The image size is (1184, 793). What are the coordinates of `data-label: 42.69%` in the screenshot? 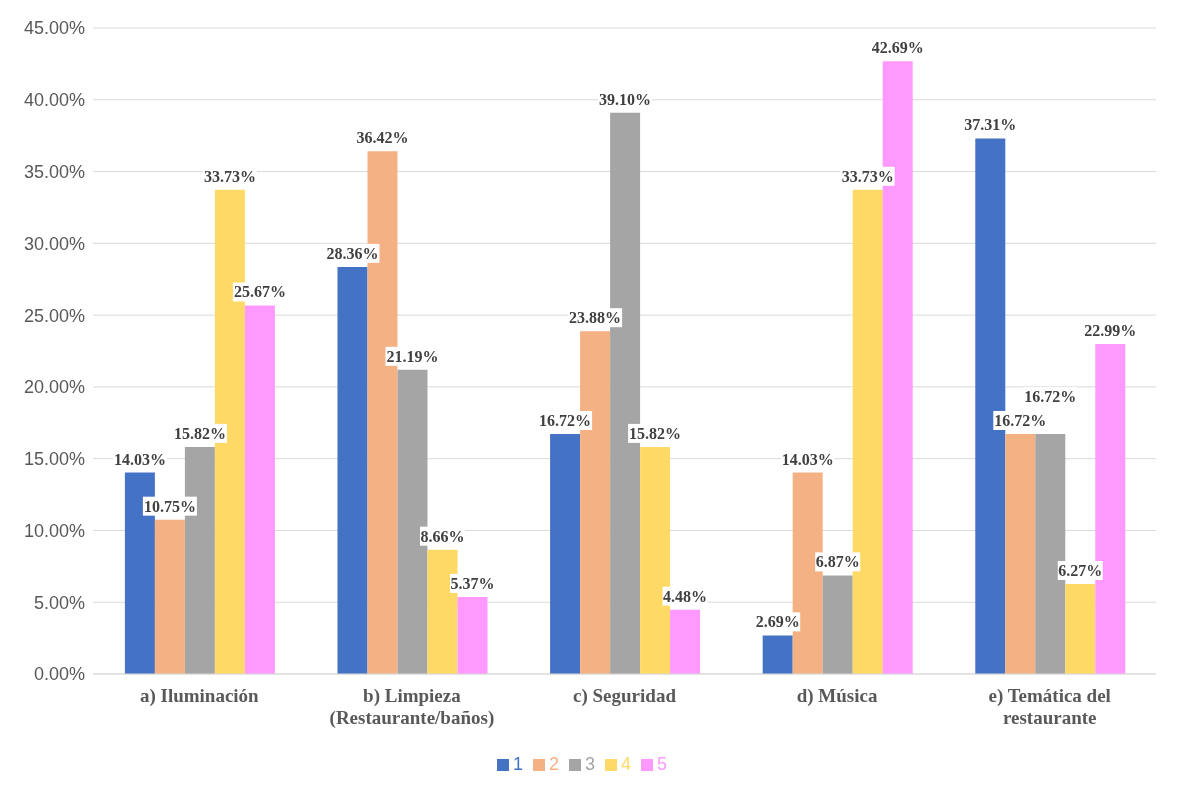 It's located at (897, 48).